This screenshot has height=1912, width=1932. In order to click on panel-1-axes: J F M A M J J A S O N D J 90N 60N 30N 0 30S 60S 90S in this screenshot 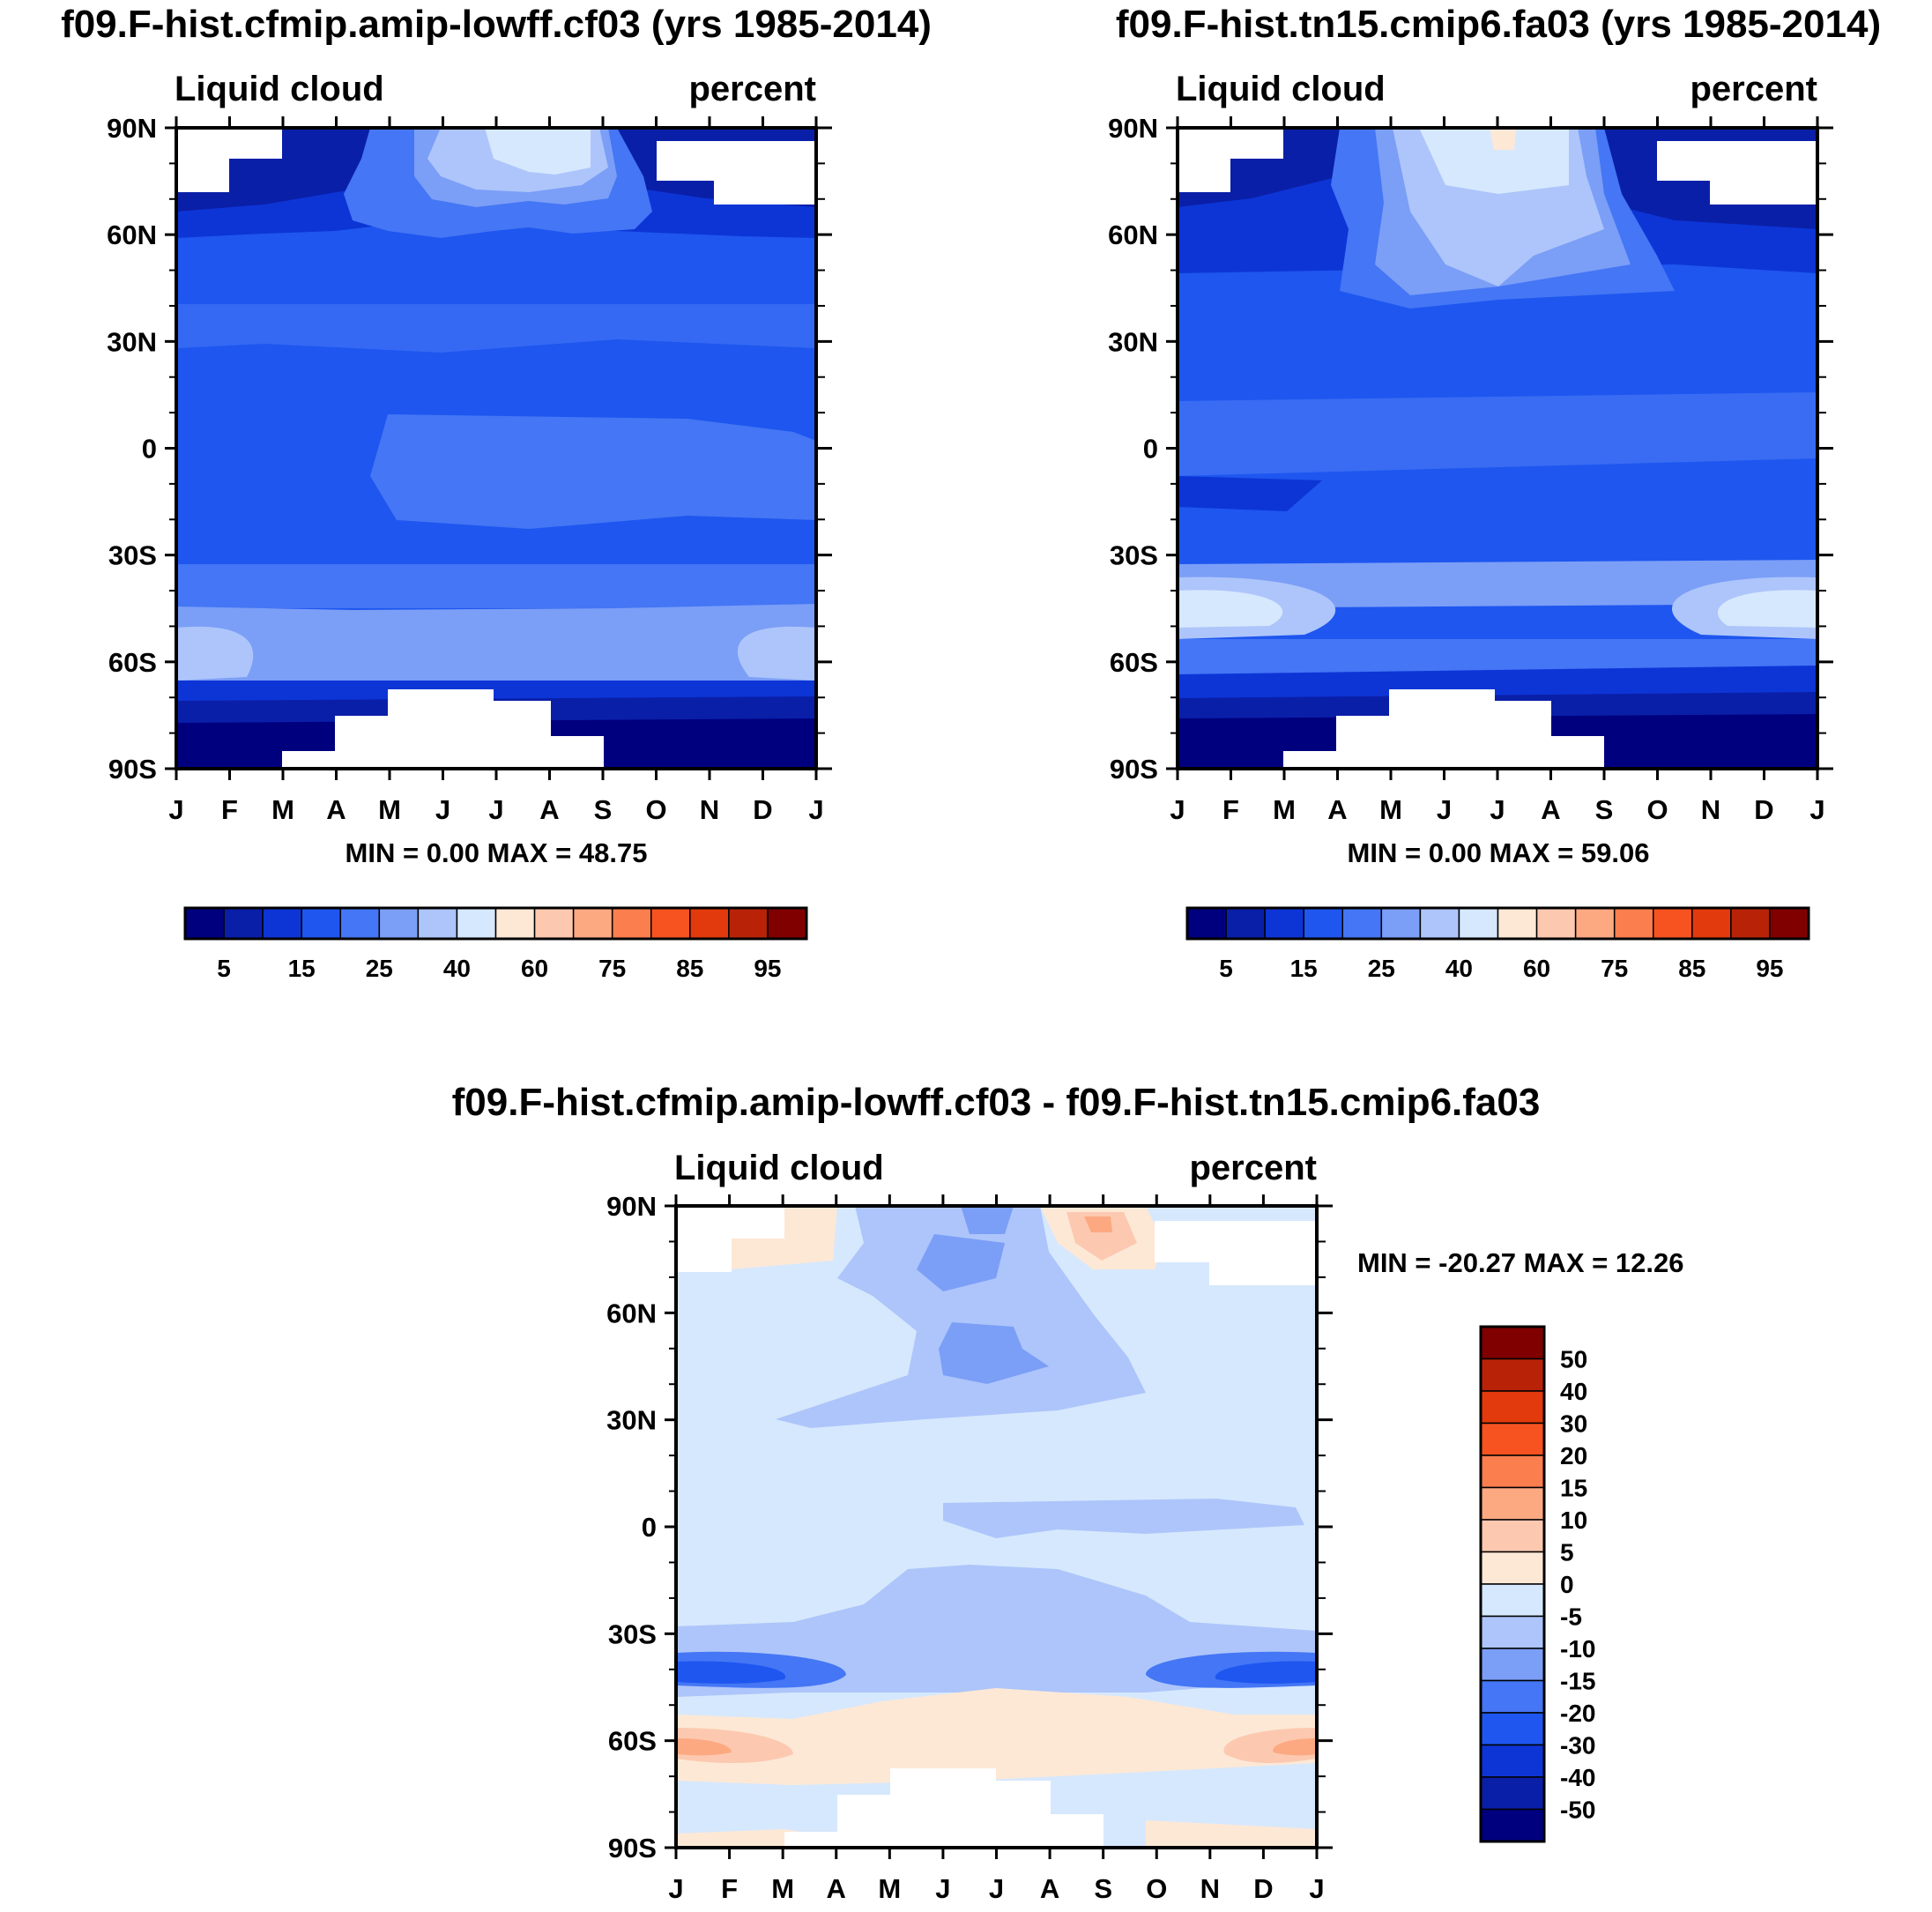, I will do `click(469, 469)`.